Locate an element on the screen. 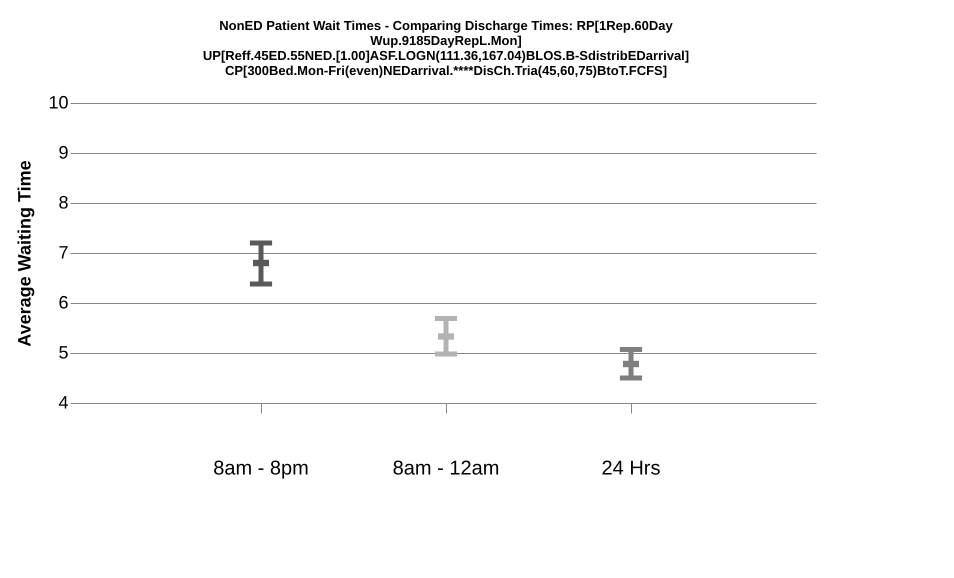 Image resolution: width=954 pixels, height=578 pixels. y-tick-label: 4 is located at coordinates (63, 402).